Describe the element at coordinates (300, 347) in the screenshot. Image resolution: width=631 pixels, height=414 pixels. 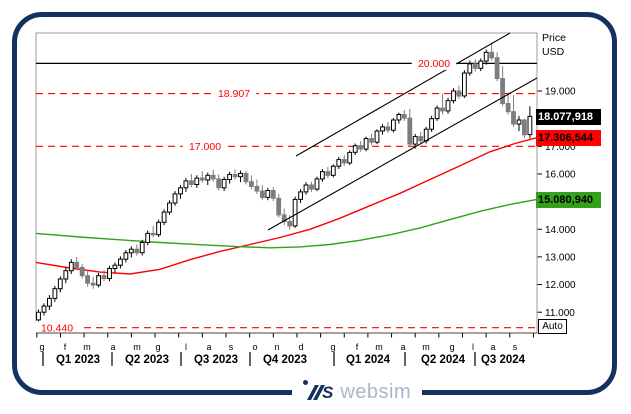
I see `month-label: d` at that location.